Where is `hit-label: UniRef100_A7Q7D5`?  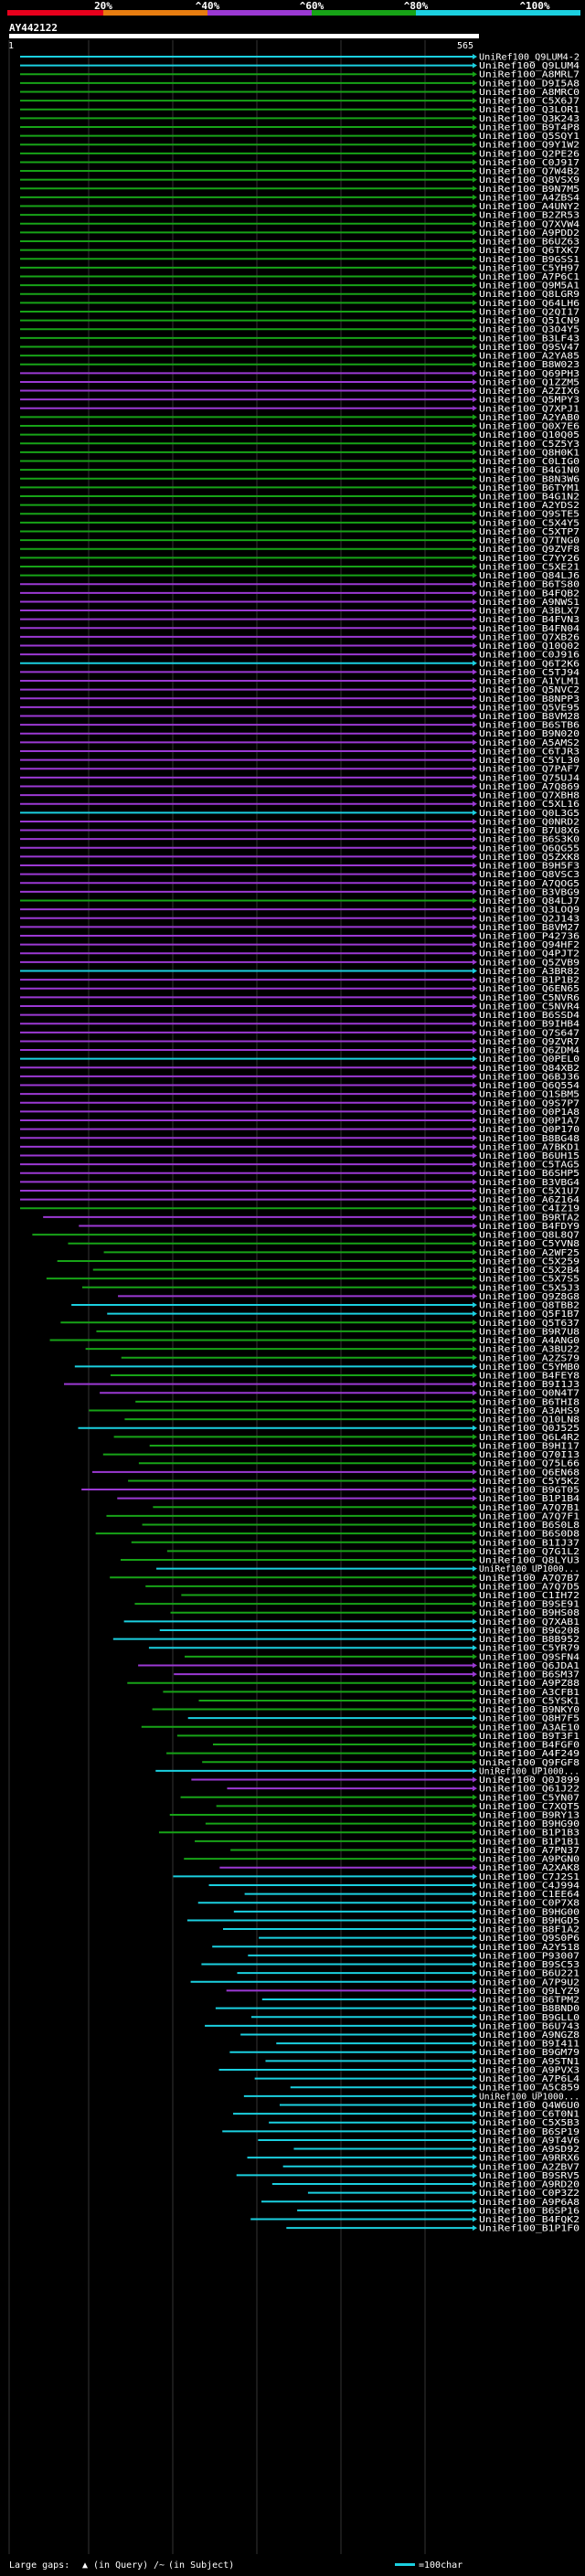 hit-label: UniRef100_A7Q7D5 is located at coordinates (530, 1587).